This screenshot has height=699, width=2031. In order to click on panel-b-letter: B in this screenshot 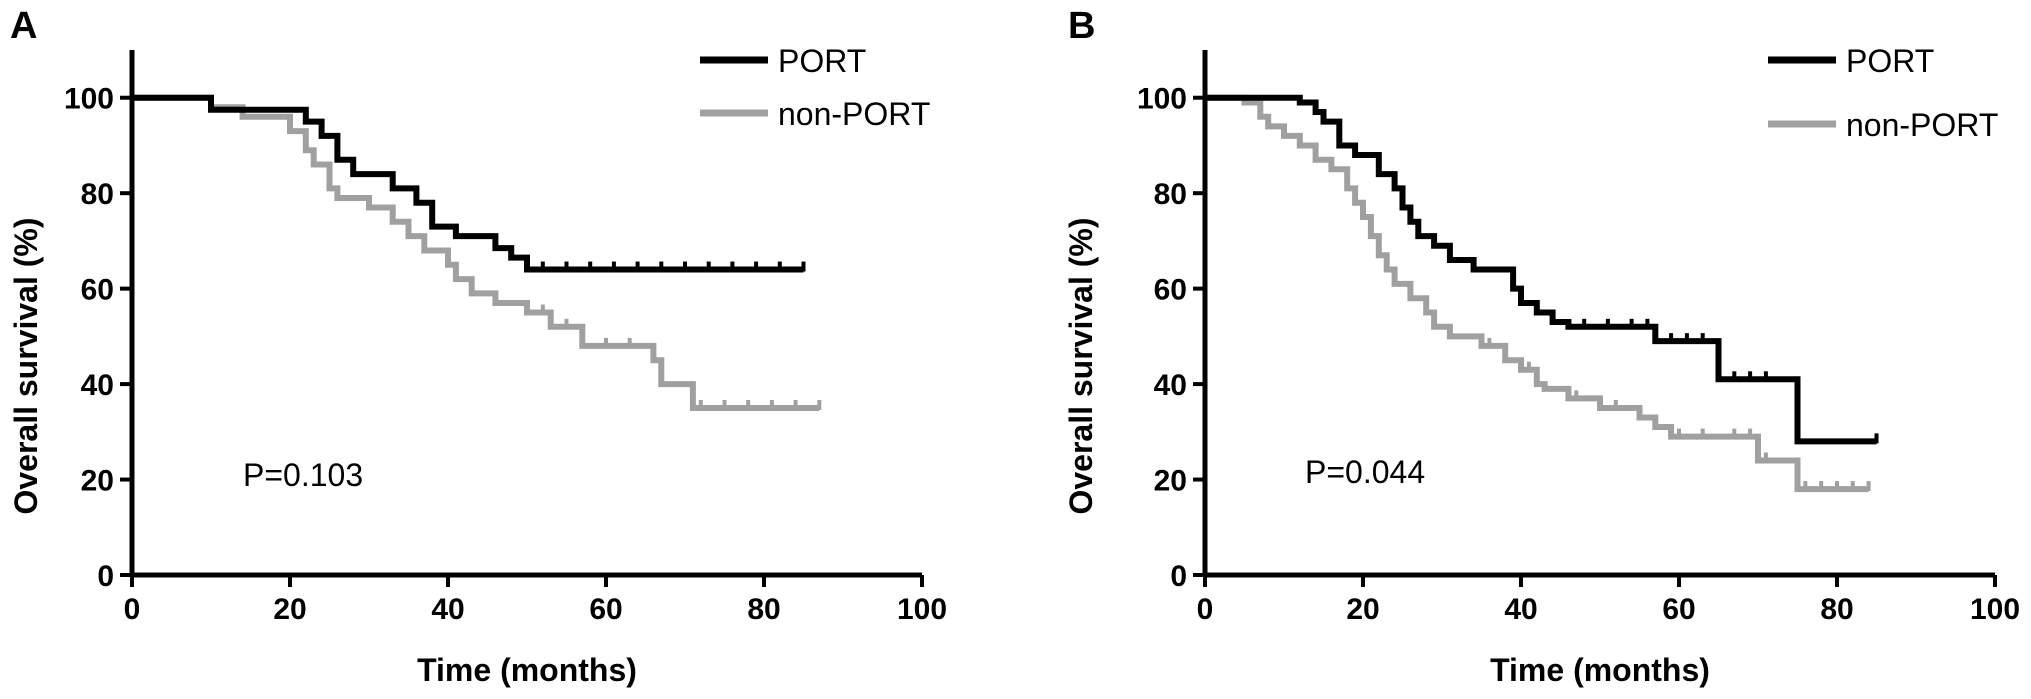, I will do `click(1081, 26)`.